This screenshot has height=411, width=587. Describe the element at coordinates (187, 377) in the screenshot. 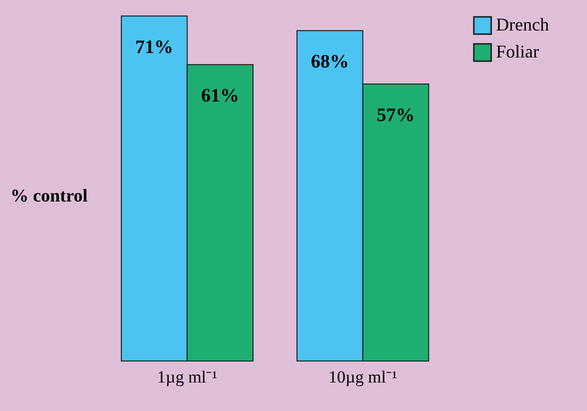

I see `x-tick-label: 1µg ml⁻¹` at that location.